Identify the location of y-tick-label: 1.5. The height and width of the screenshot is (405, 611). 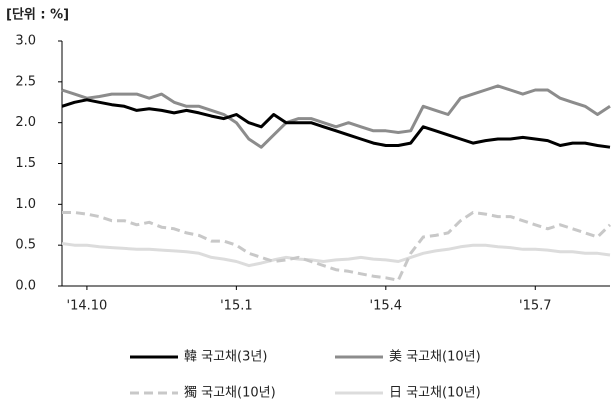
(25, 163).